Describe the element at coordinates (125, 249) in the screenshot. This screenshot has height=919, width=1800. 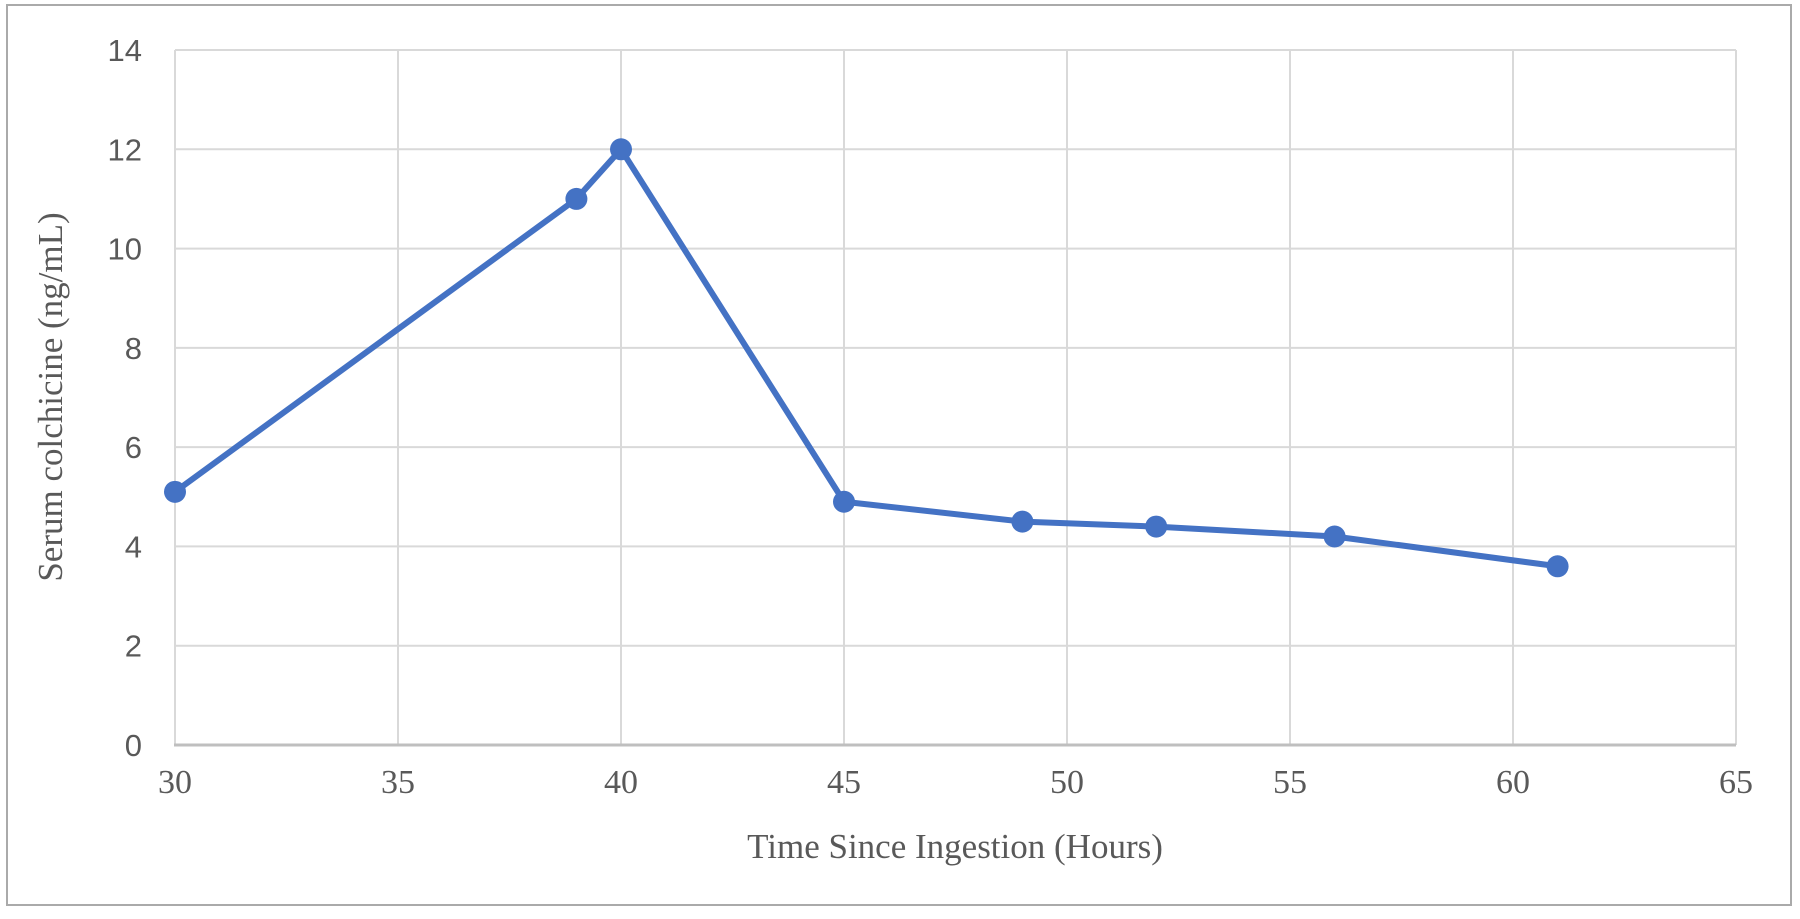
I see `y-tick-label: 10` at that location.